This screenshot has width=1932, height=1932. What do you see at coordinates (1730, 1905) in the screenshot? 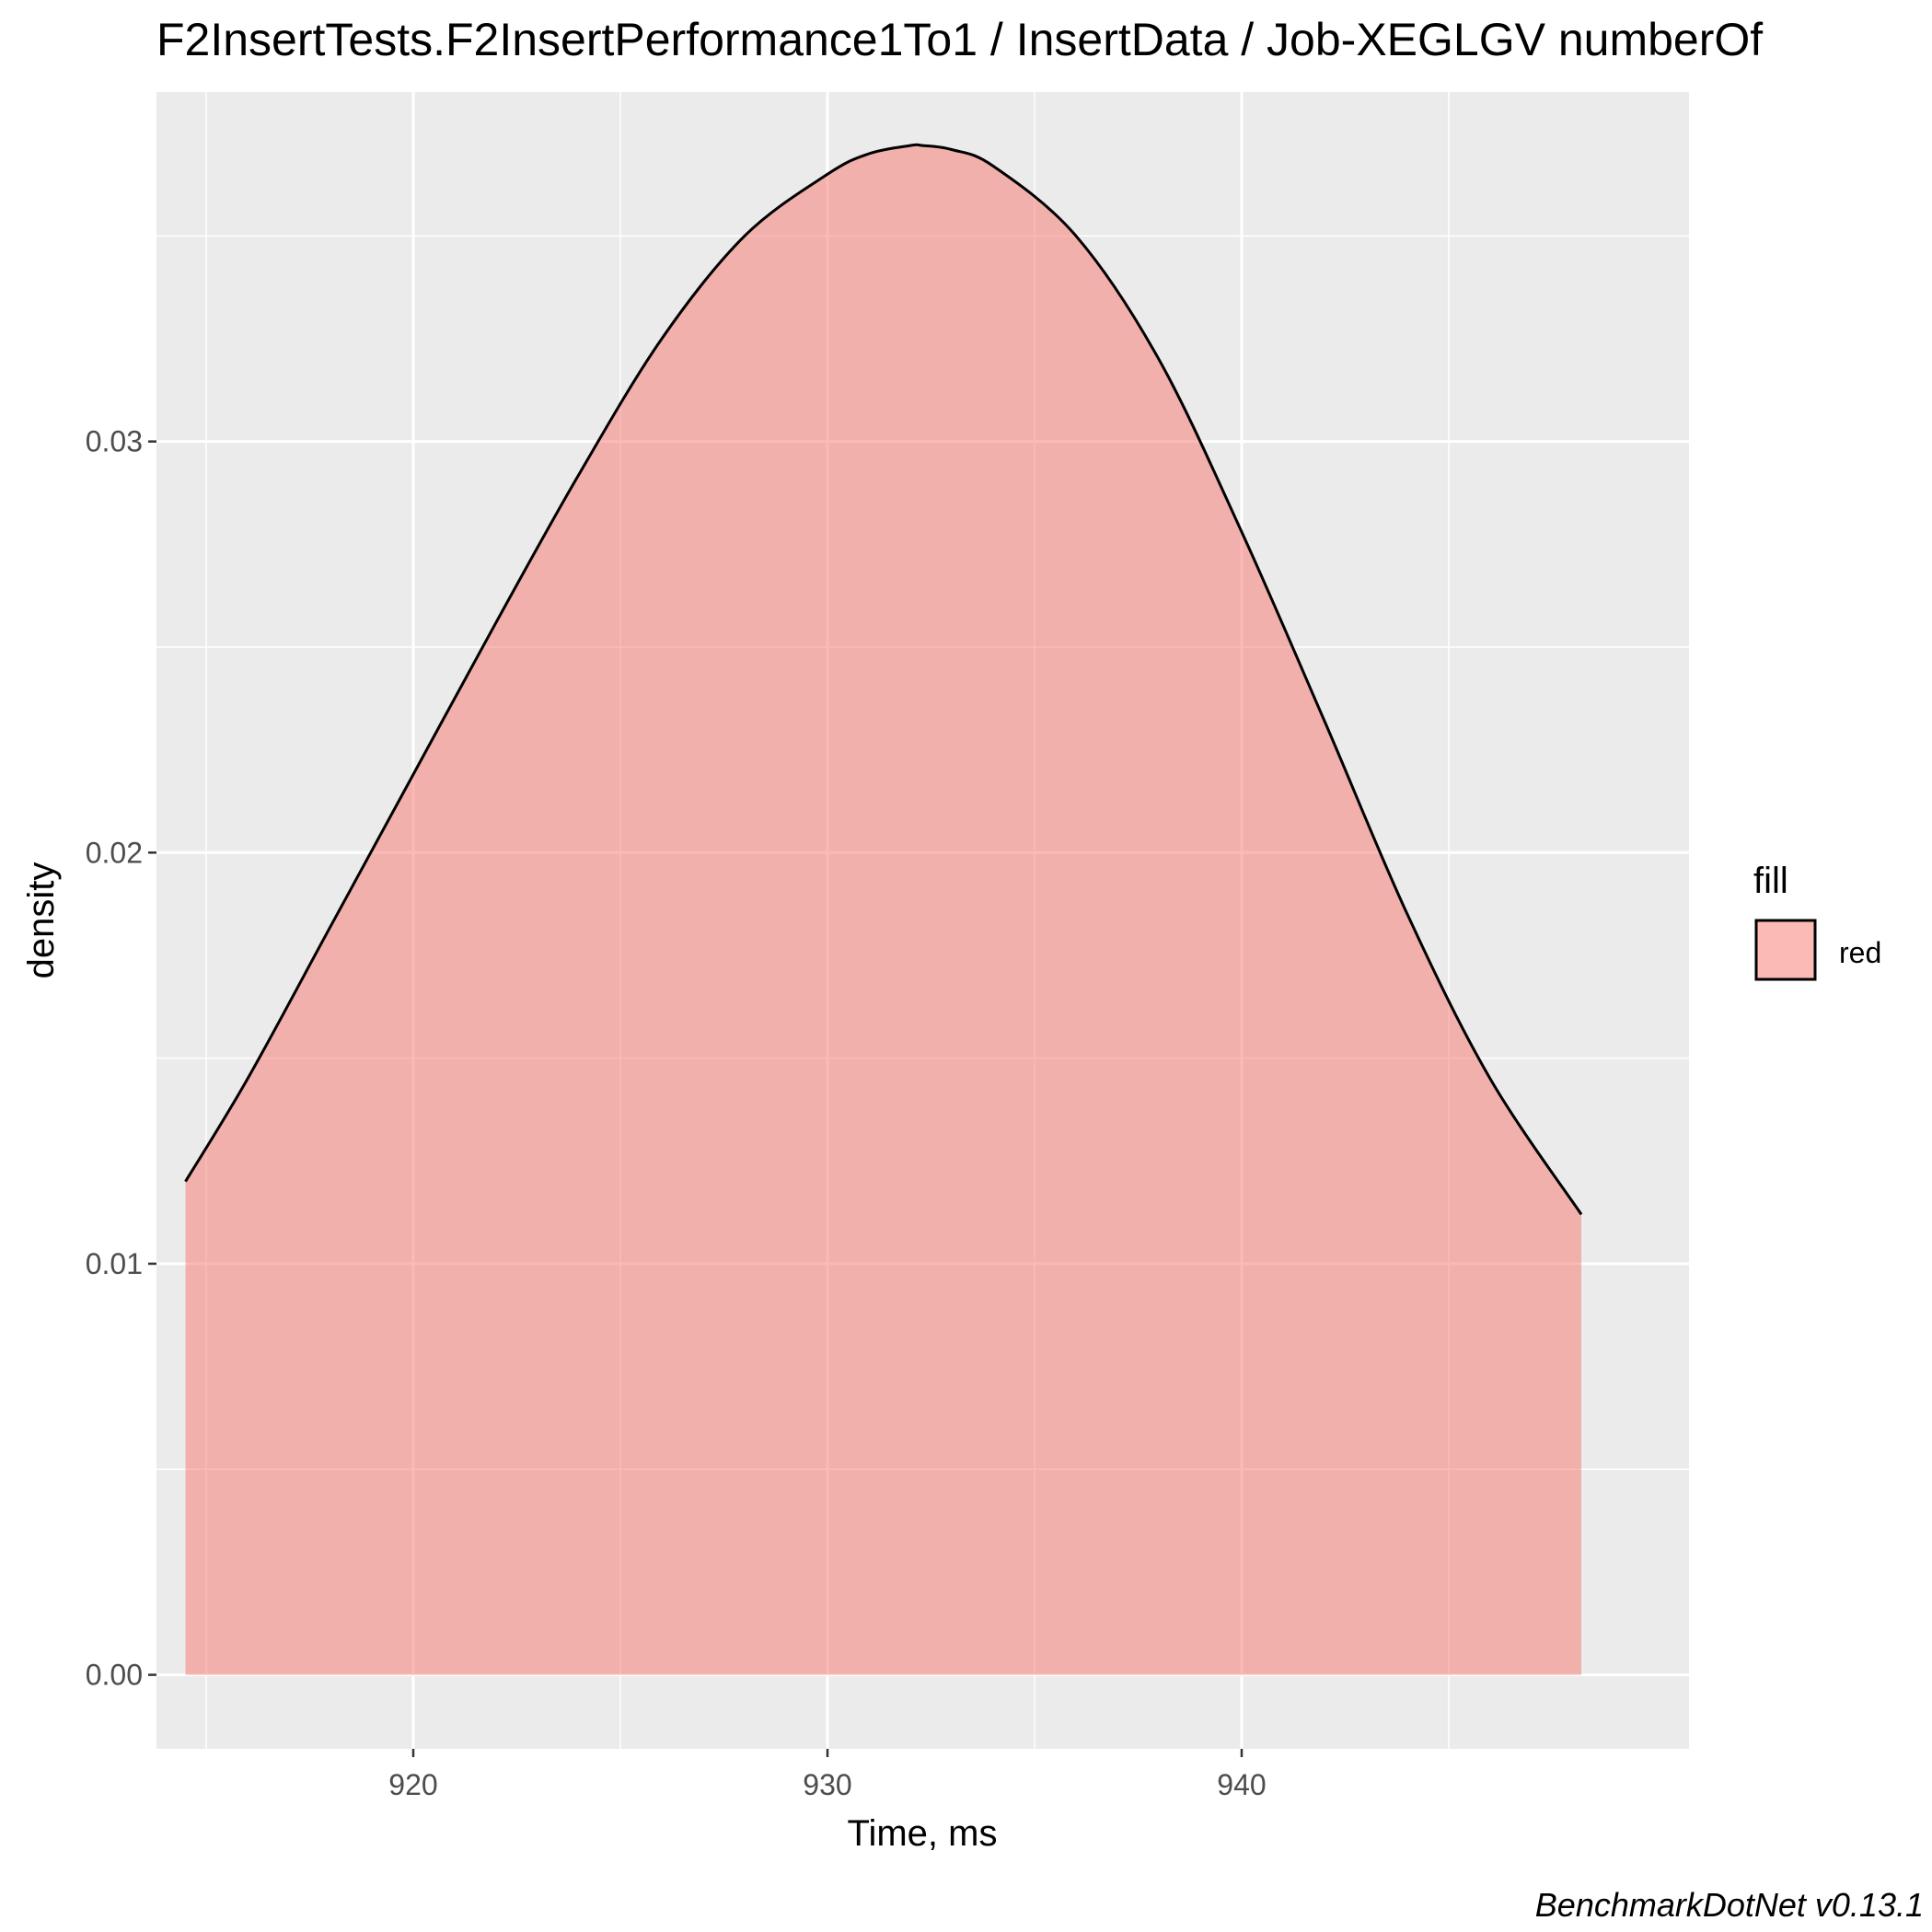
I see `caption: BenchmarkDotNet v0.13.1` at bounding box center [1730, 1905].